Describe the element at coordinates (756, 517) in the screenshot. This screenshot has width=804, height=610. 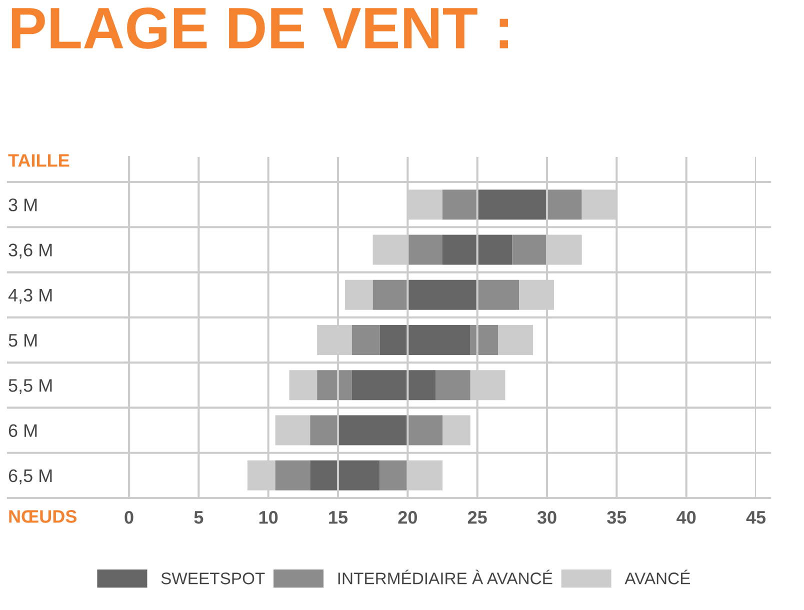
I see `x-tick-label: 45` at that location.